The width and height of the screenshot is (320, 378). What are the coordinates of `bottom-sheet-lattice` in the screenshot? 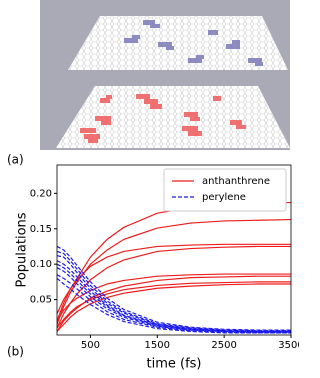 It's located at (173, 117).